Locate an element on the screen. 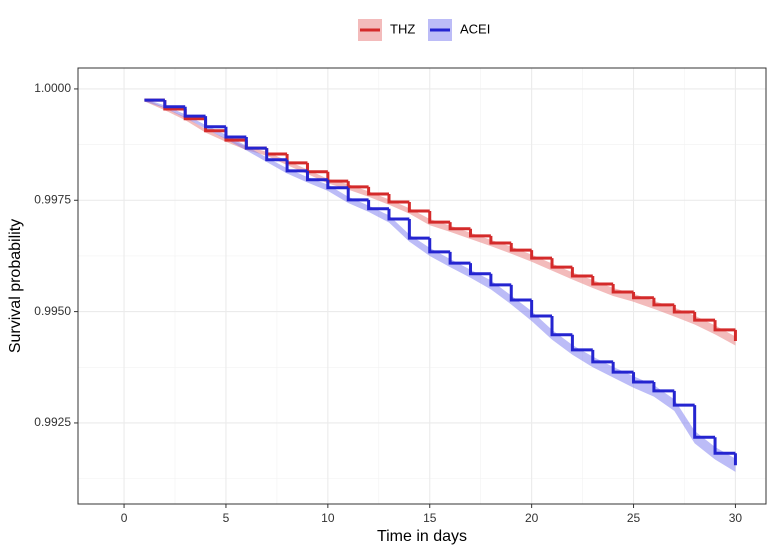 This screenshot has height=554, width=775. y-tick-label: 1.0000 is located at coordinates (52, 88).